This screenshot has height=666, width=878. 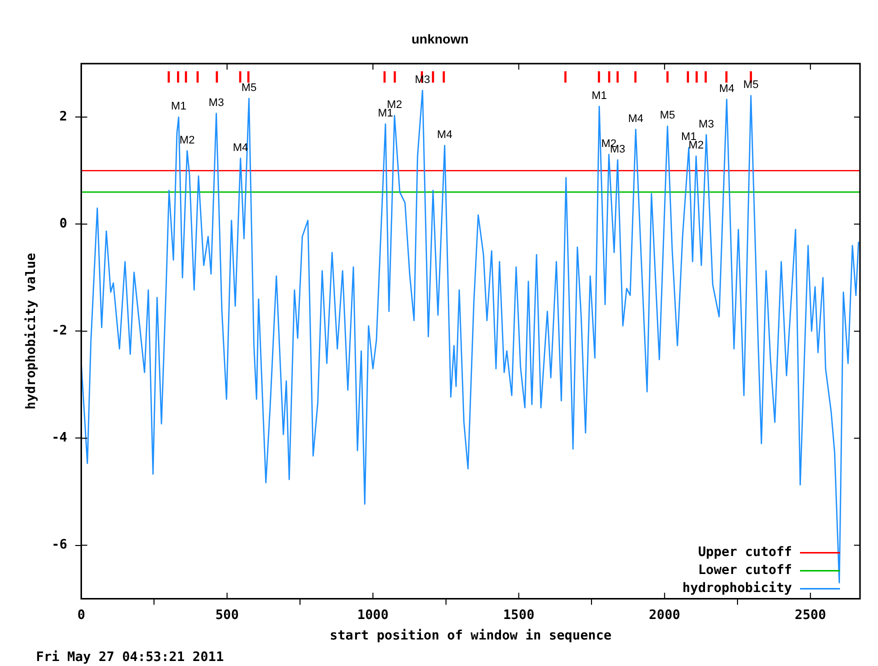 I want to click on y-tick-label: 0, so click(x=63, y=224).